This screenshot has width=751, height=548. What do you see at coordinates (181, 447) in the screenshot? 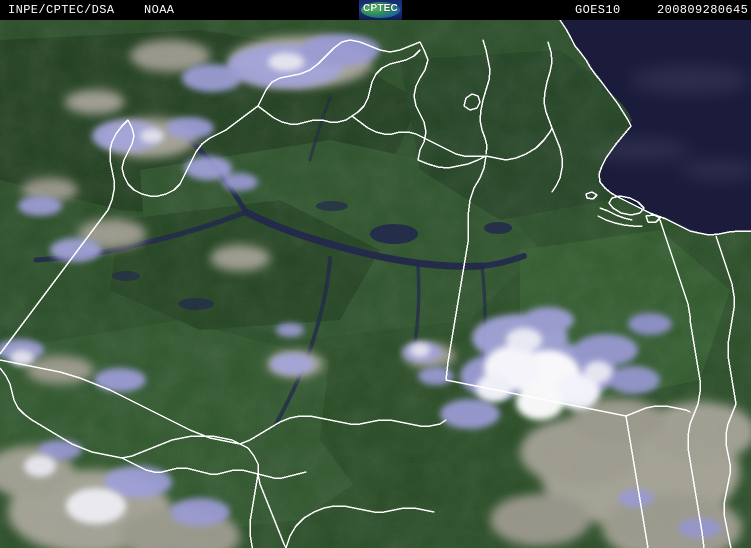
I see `border-amazonas-south` at bounding box center [181, 447].